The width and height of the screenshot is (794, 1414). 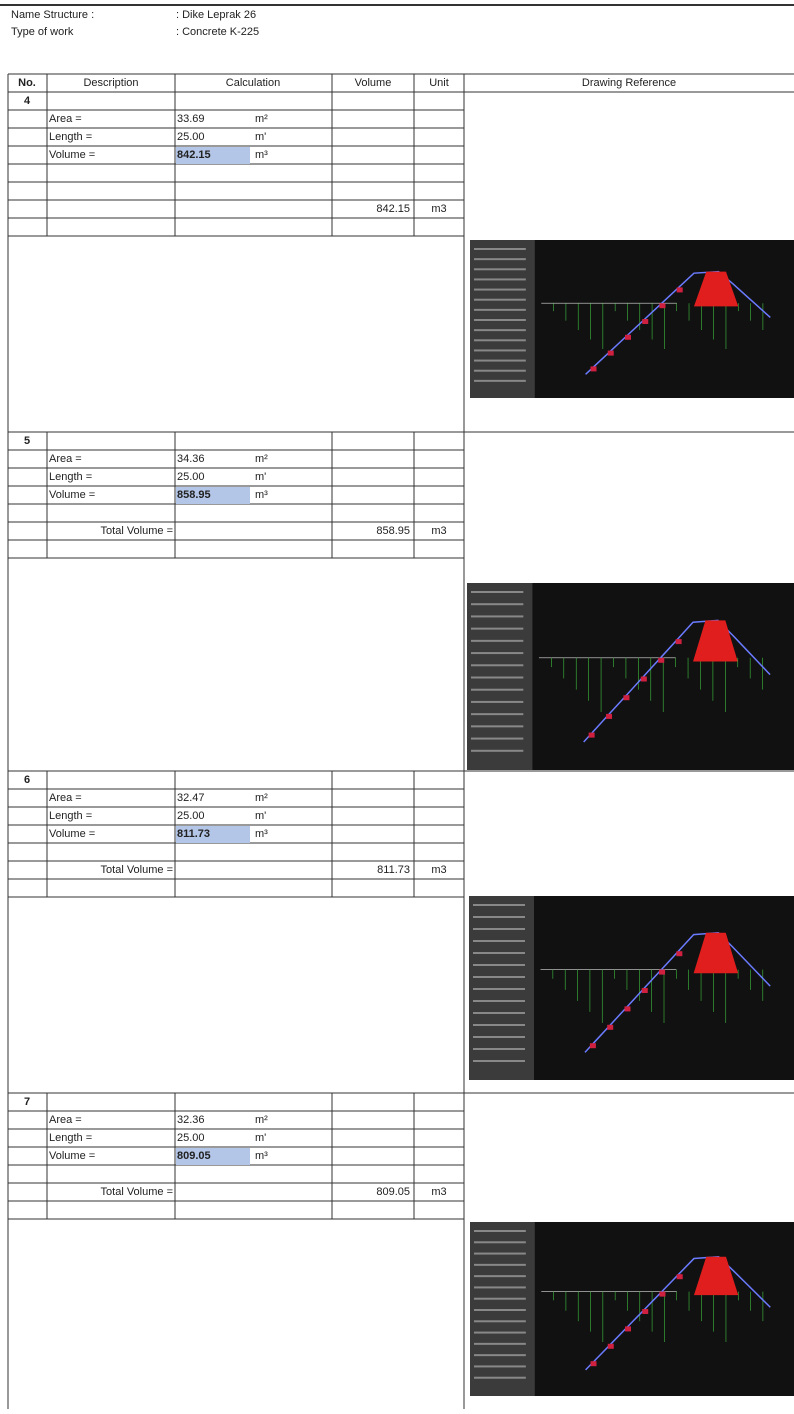 What do you see at coordinates (27, 83) in the screenshot?
I see `column-header: No.` at bounding box center [27, 83].